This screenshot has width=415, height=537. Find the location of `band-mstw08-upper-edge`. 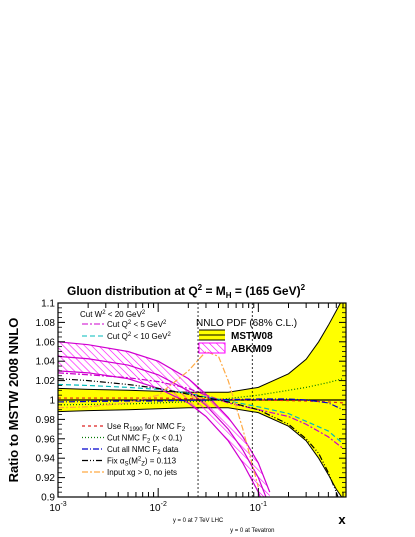

band-mstw08-upper-edge is located at coordinates (199, 348).